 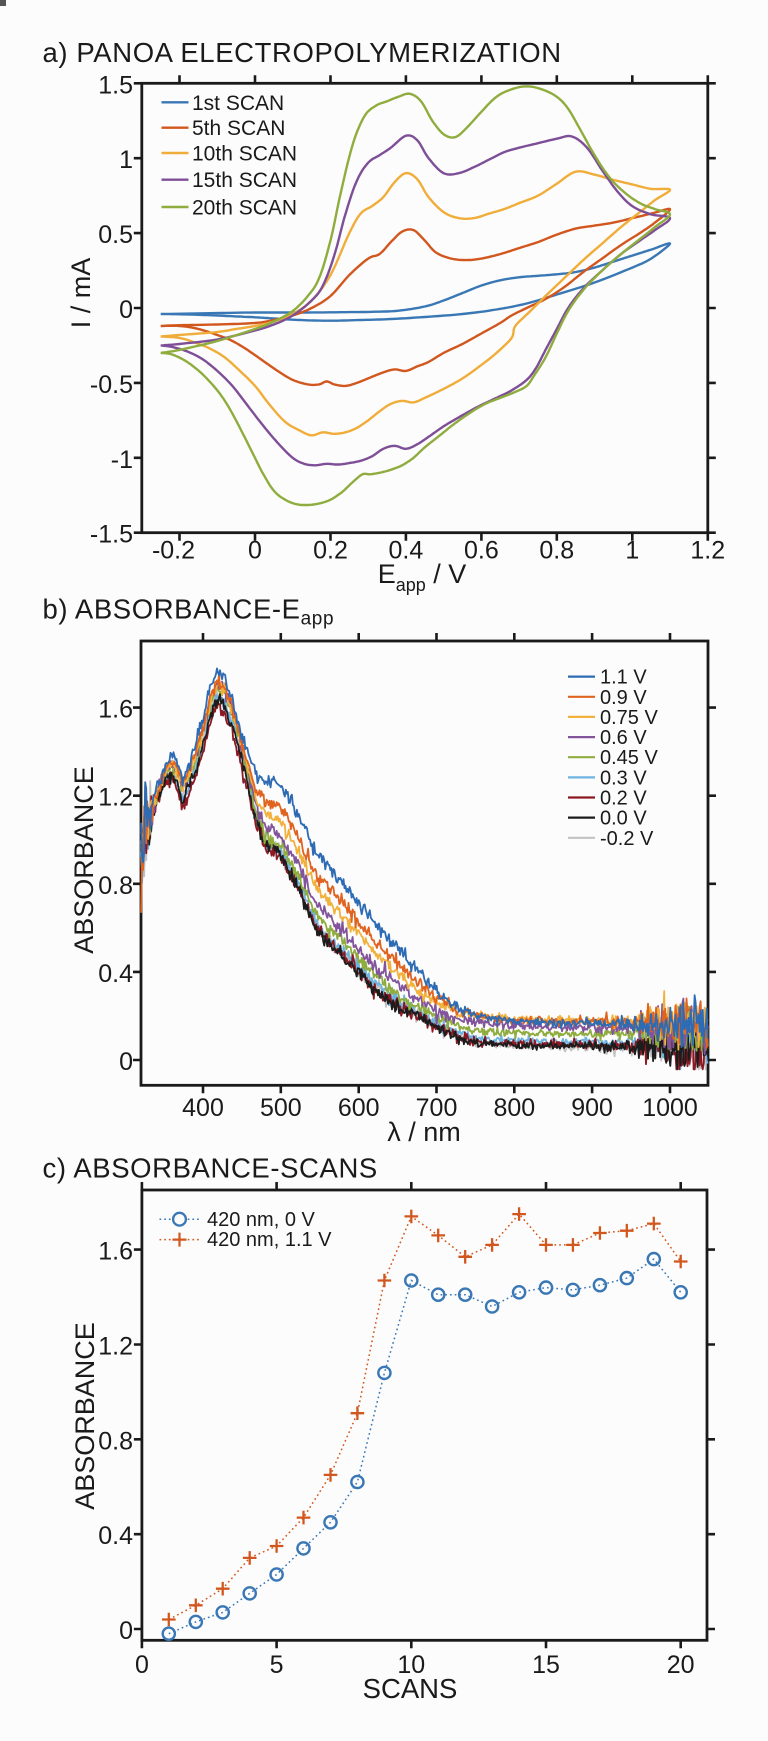 What do you see at coordinates (627, 839) in the screenshot?
I see `svg-text: -0.2 V` at bounding box center [627, 839].